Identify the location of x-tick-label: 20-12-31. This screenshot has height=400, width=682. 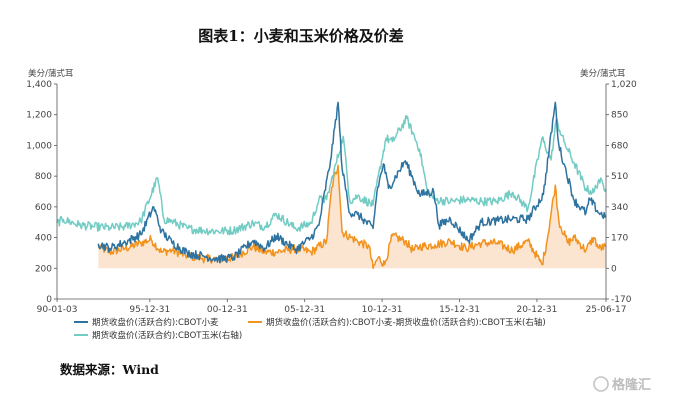
(537, 310).